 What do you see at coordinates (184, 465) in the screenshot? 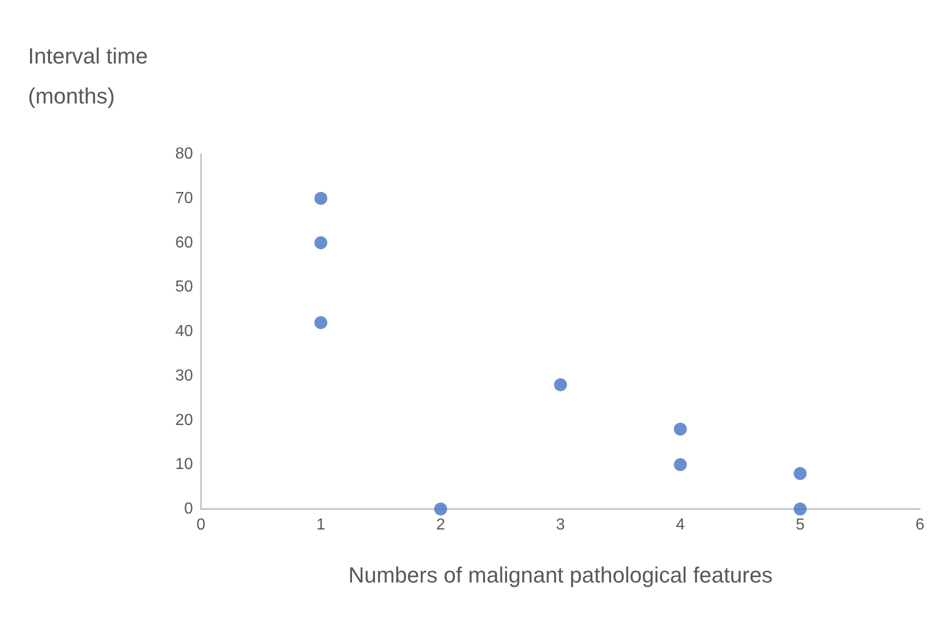
I see `y-tick-label: 10` at bounding box center [184, 465].